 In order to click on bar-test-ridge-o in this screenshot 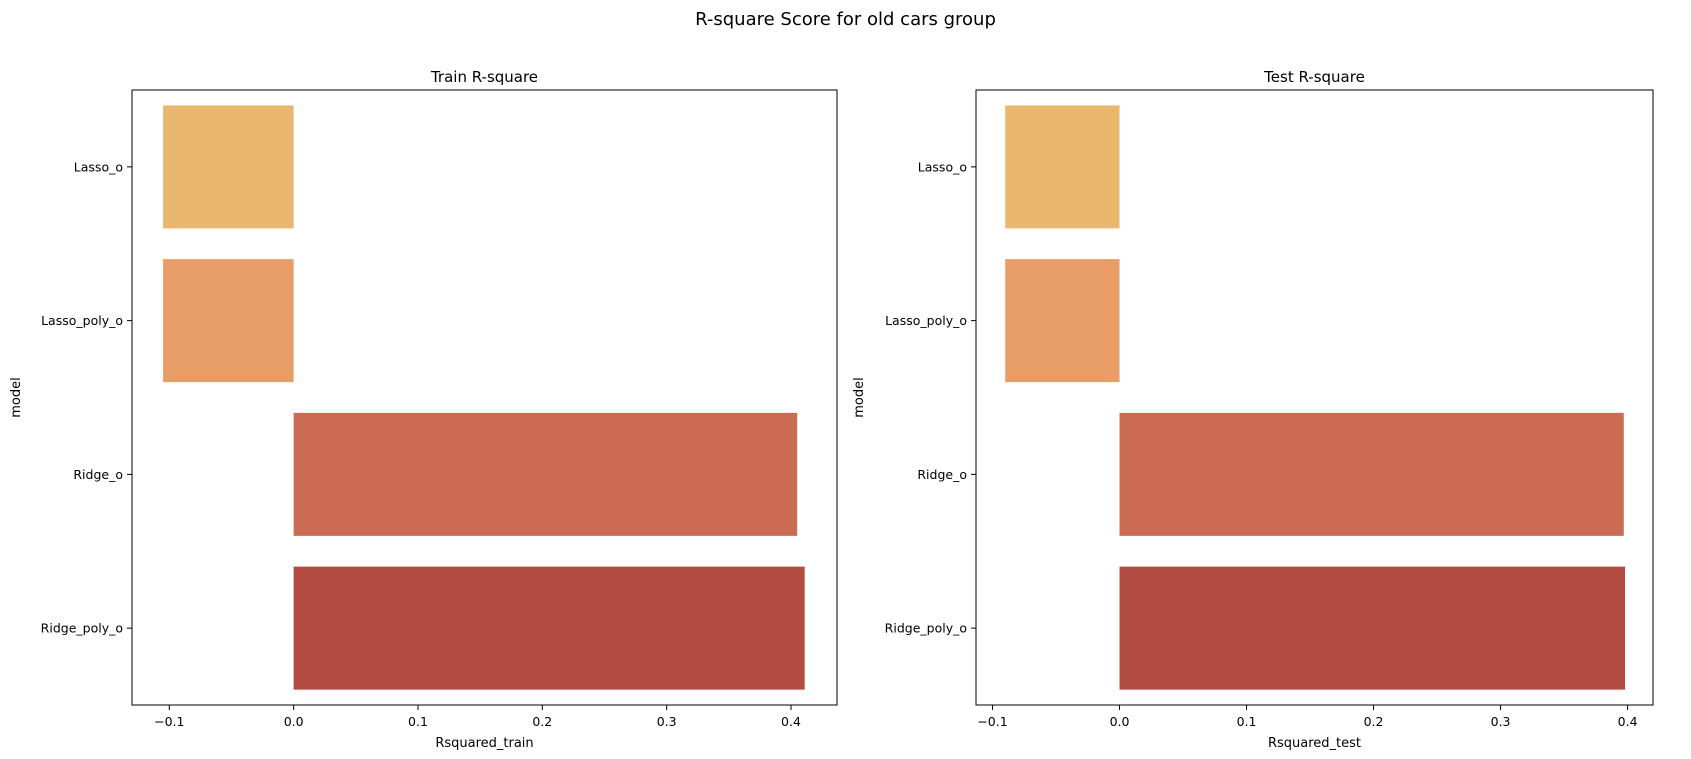, I will do `click(1371, 474)`.